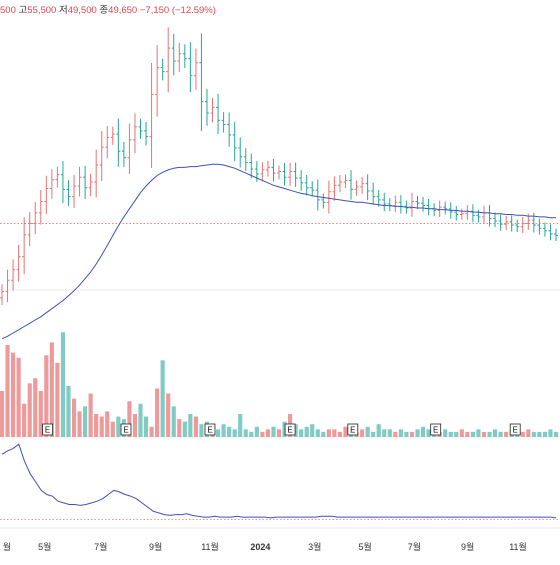  Describe the element at coordinates (518, 546) in the screenshot. I see `x-axis-tick-label: 11월` at that location.